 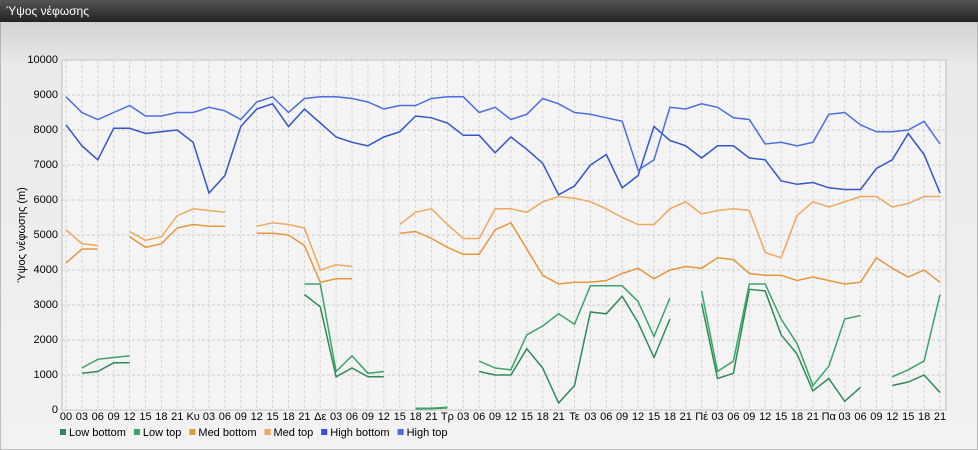 I want to click on series-line, so click(x=503, y=253).